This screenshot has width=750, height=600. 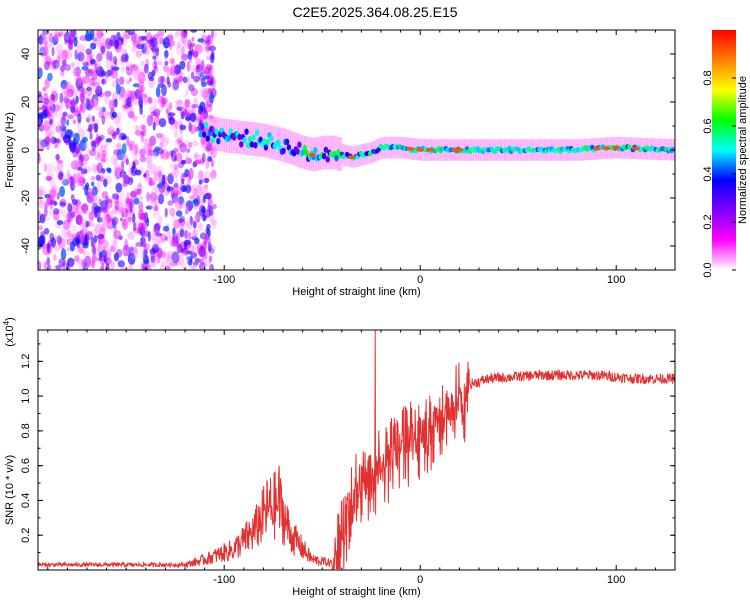 I want to click on snr-x-tick-label: -100, so click(x=224, y=580).